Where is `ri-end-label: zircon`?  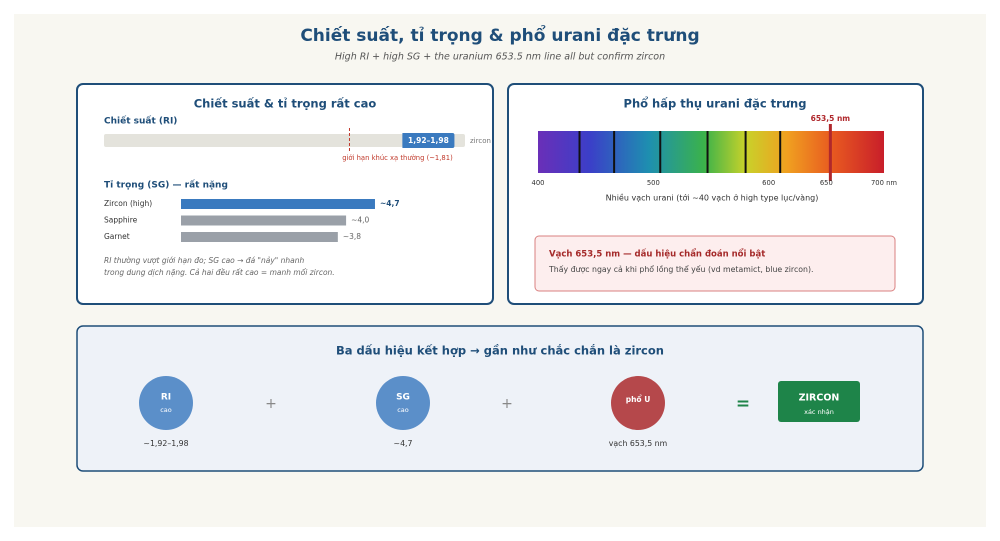
ri-end-label: zircon is located at coordinates (480, 141).